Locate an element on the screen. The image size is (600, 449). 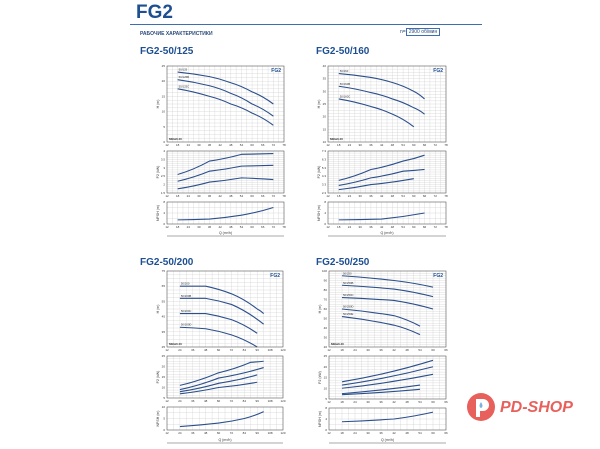
series-label: 50/160 is located at coordinates (344, 71).